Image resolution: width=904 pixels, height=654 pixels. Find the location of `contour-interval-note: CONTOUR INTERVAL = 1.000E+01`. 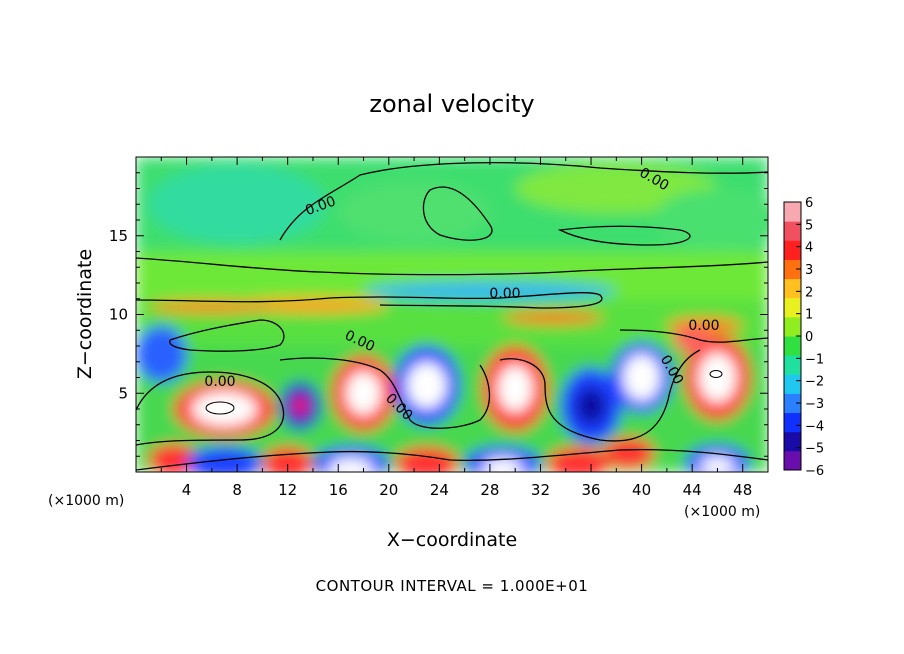

contour-interval-note: CONTOUR INTERVAL = 1.000E+01 is located at coordinates (452, 586).